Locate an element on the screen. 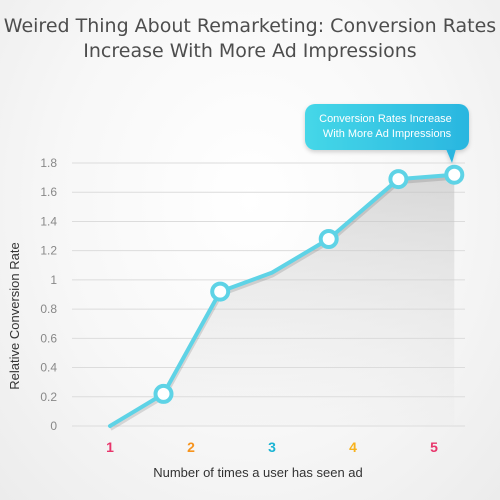 This screenshot has width=500, height=500. y-tick-label: 1.6 is located at coordinates (48, 192).